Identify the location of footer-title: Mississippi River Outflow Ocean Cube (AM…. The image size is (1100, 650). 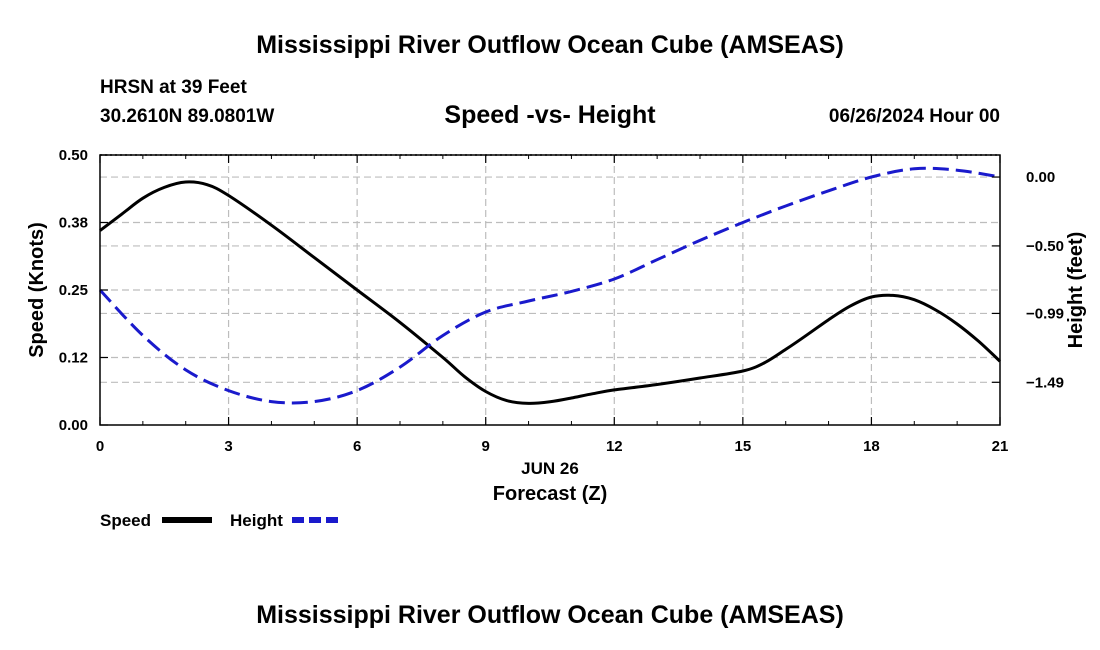
(550, 615).